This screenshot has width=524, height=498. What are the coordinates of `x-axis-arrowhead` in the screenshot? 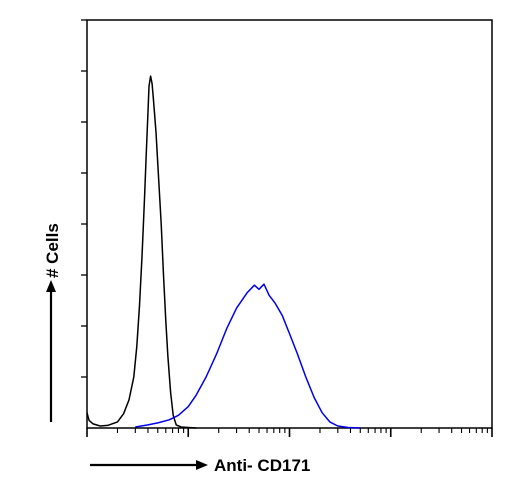 It's located at (202, 465).